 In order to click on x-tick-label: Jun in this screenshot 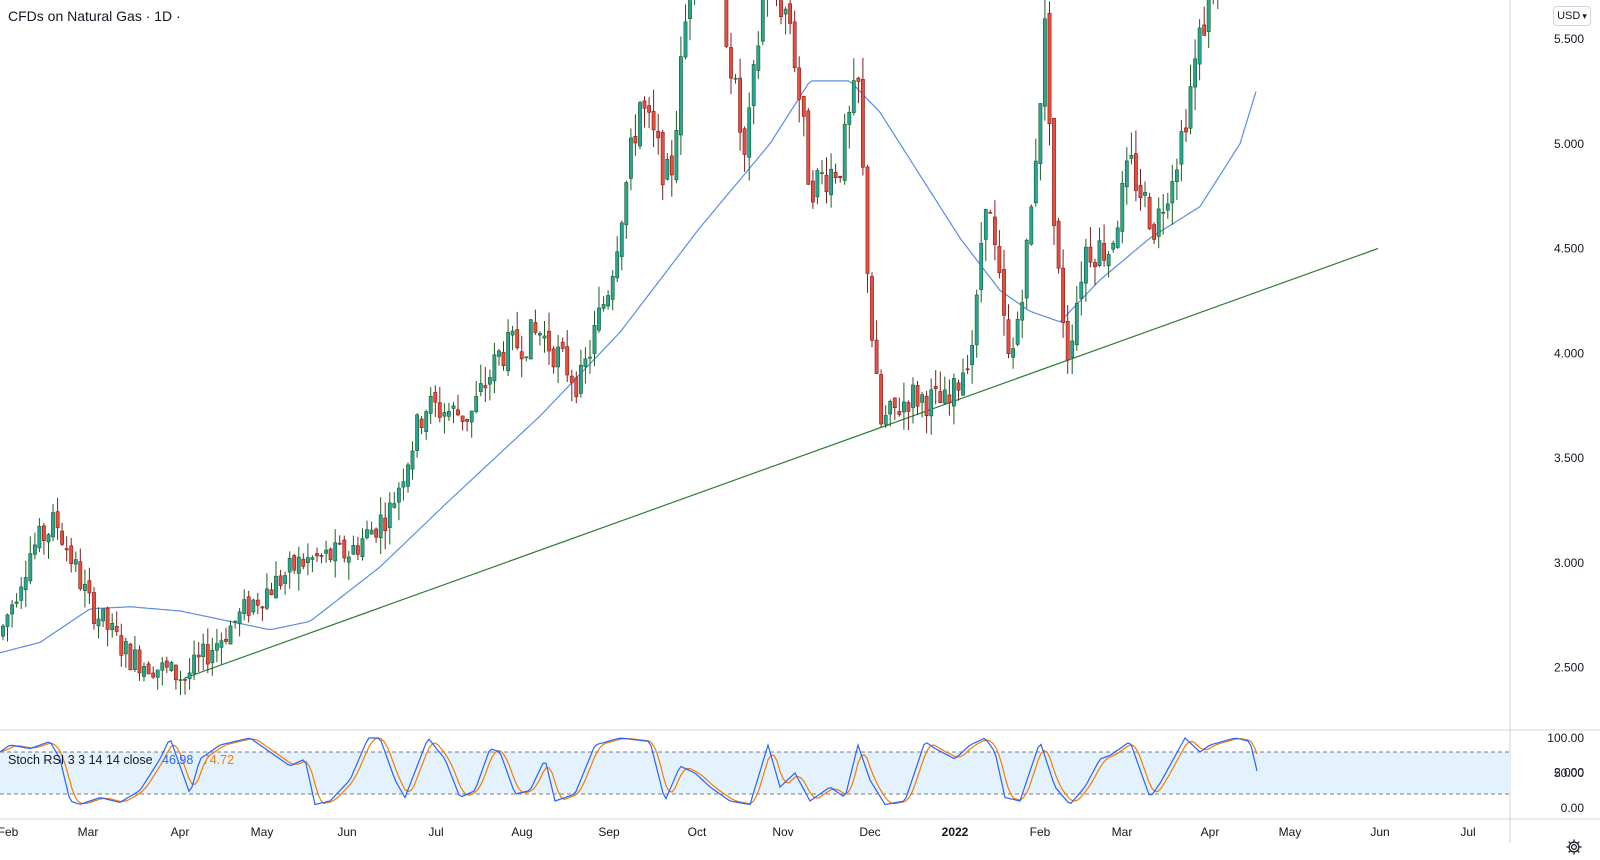, I will do `click(1379, 832)`.